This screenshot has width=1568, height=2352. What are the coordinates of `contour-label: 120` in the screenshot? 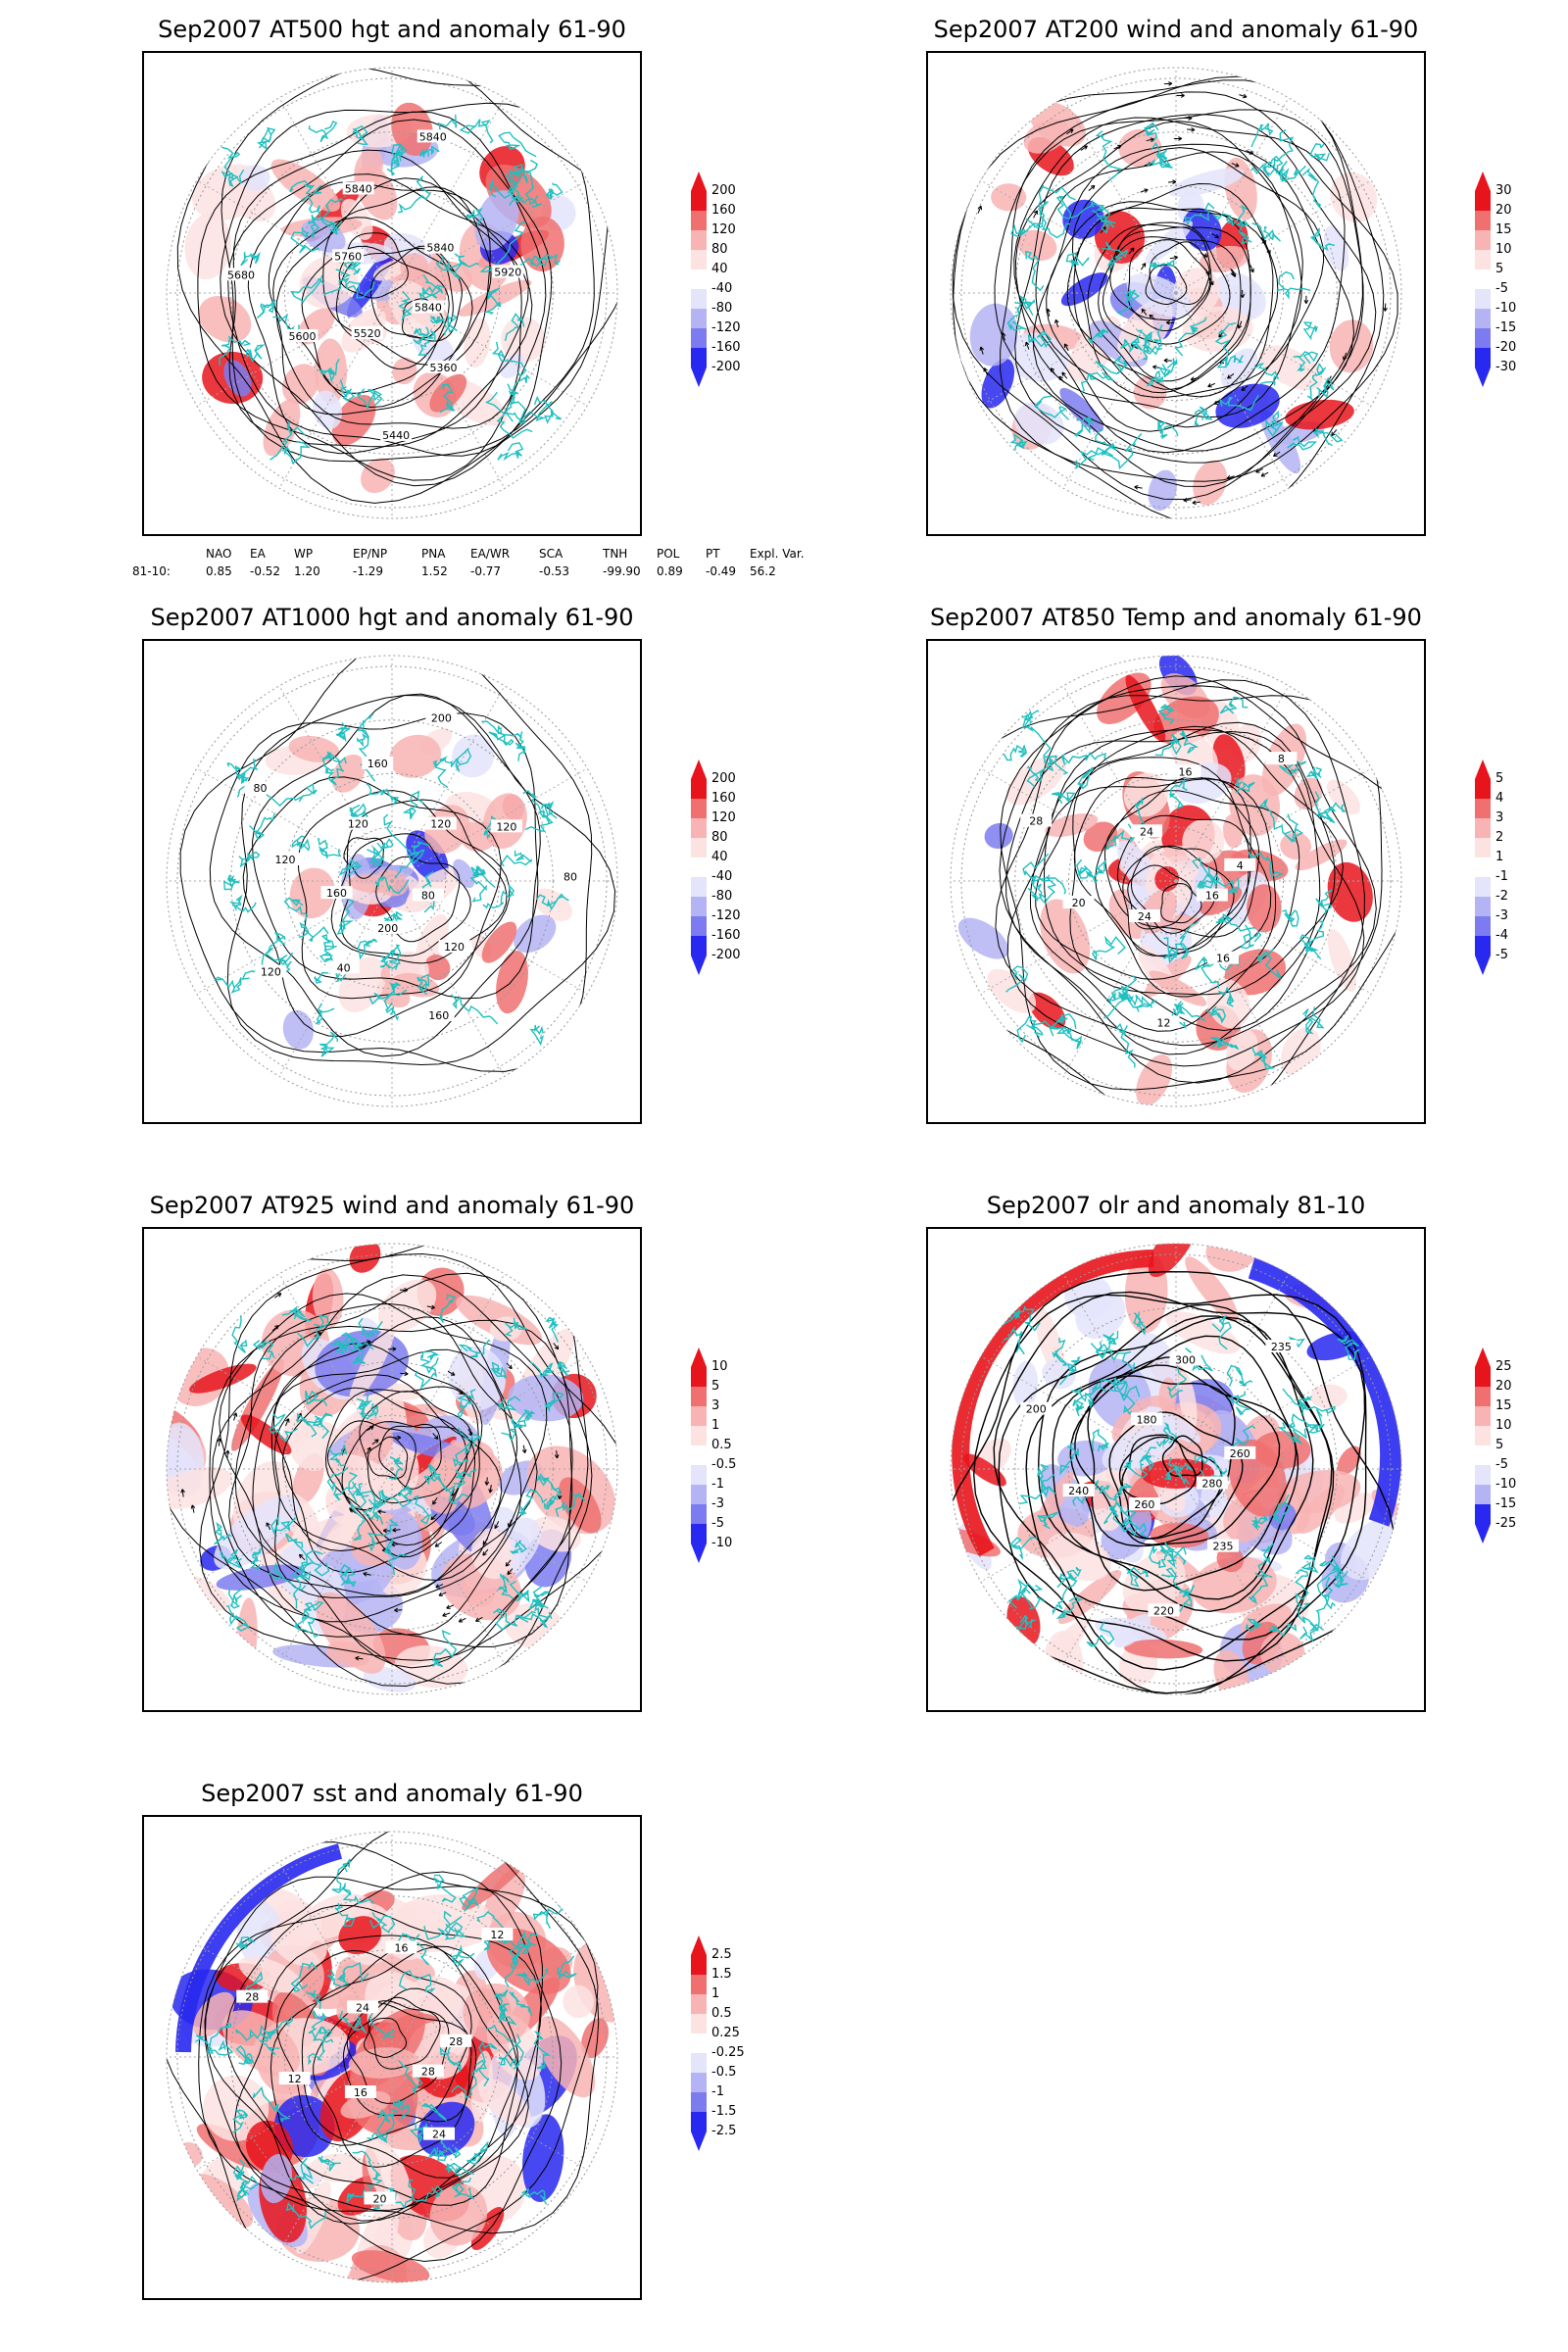 It's located at (358, 824).